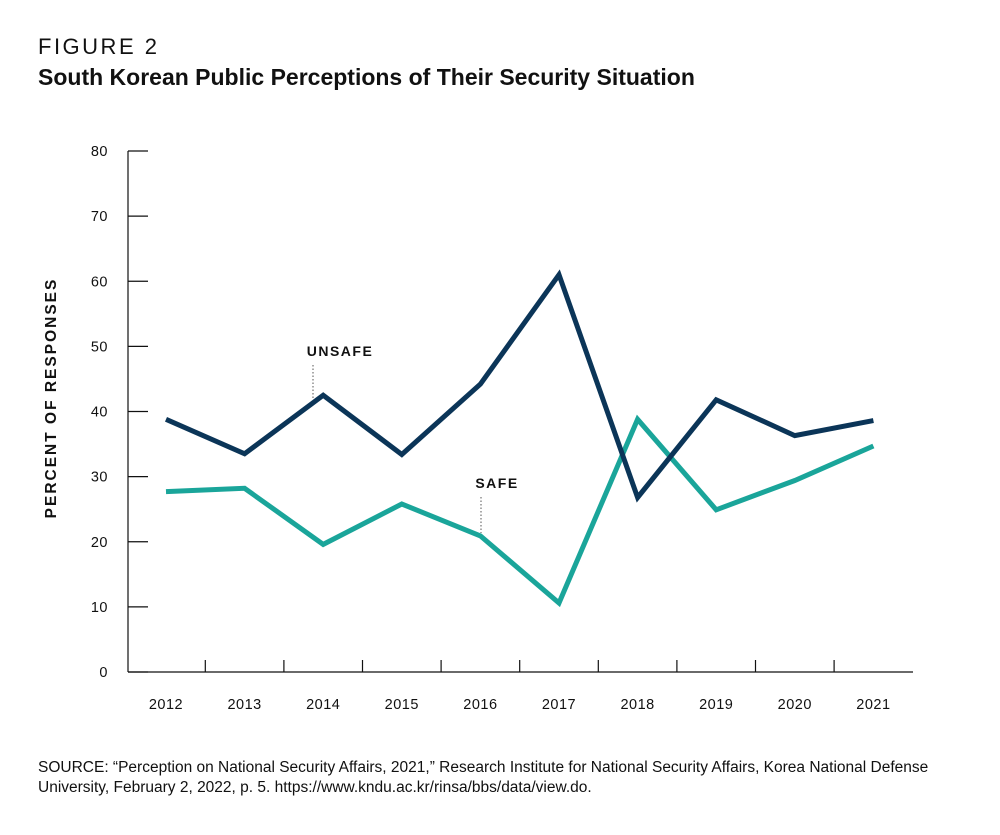 This screenshot has width=1000, height=835. Describe the element at coordinates (99, 478) in the screenshot. I see `y-tick-label: 30` at that location.